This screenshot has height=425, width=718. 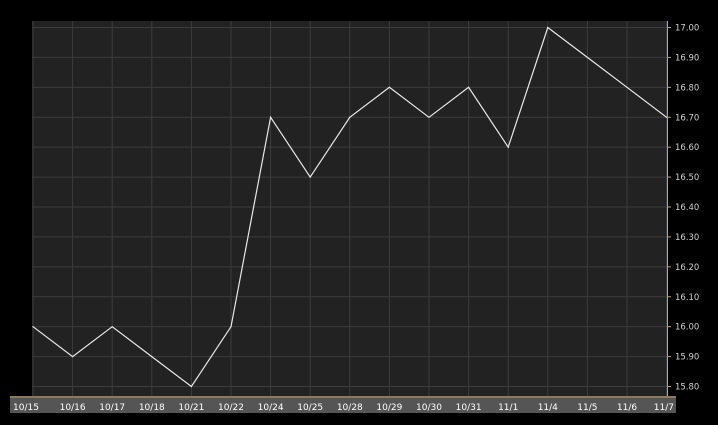 What do you see at coordinates (73, 408) in the screenshot?
I see `x-tick-label: 10/16` at bounding box center [73, 408].